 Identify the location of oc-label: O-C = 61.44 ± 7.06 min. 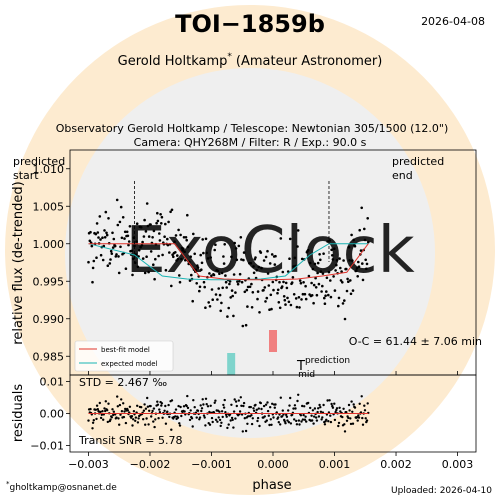
(415, 341).